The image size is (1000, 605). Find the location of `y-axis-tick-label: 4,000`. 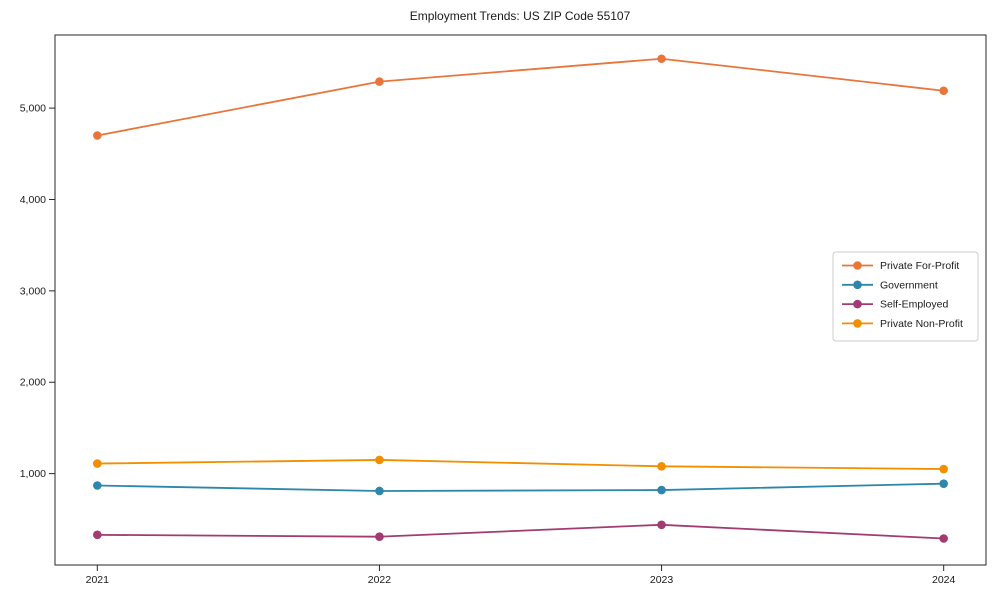

y-axis-tick-label: 4,000 is located at coordinates (33, 200).